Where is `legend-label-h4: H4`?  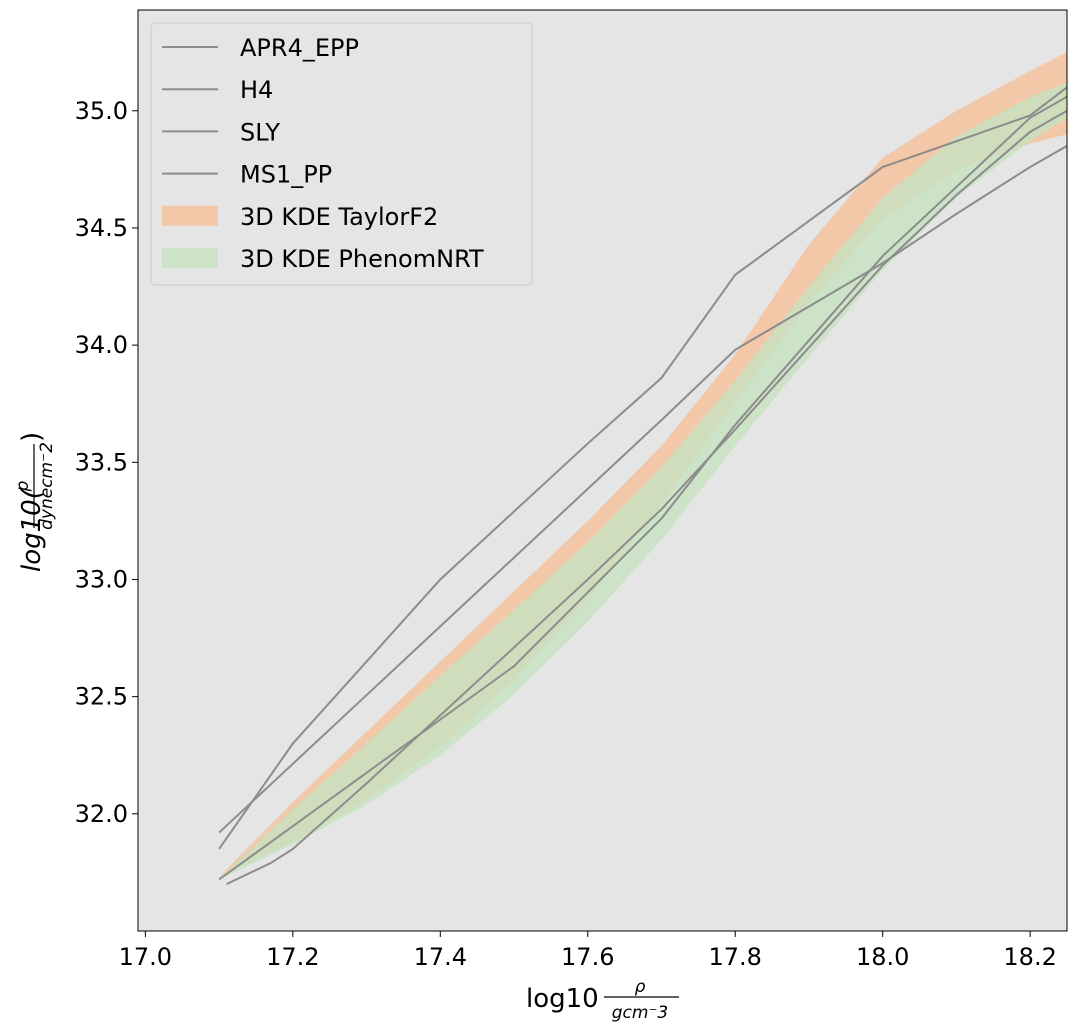
legend-label-h4: H4 is located at coordinates (256, 90).